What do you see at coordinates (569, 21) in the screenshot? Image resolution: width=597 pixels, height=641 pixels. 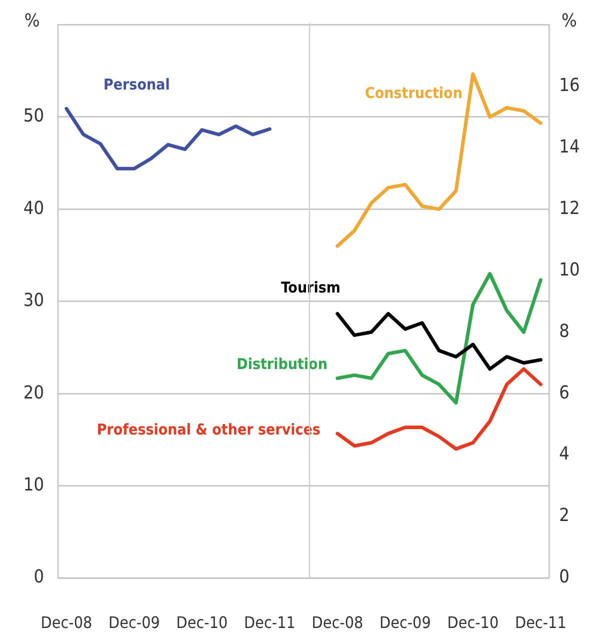 I see `y2-axis-title: %` at bounding box center [569, 21].